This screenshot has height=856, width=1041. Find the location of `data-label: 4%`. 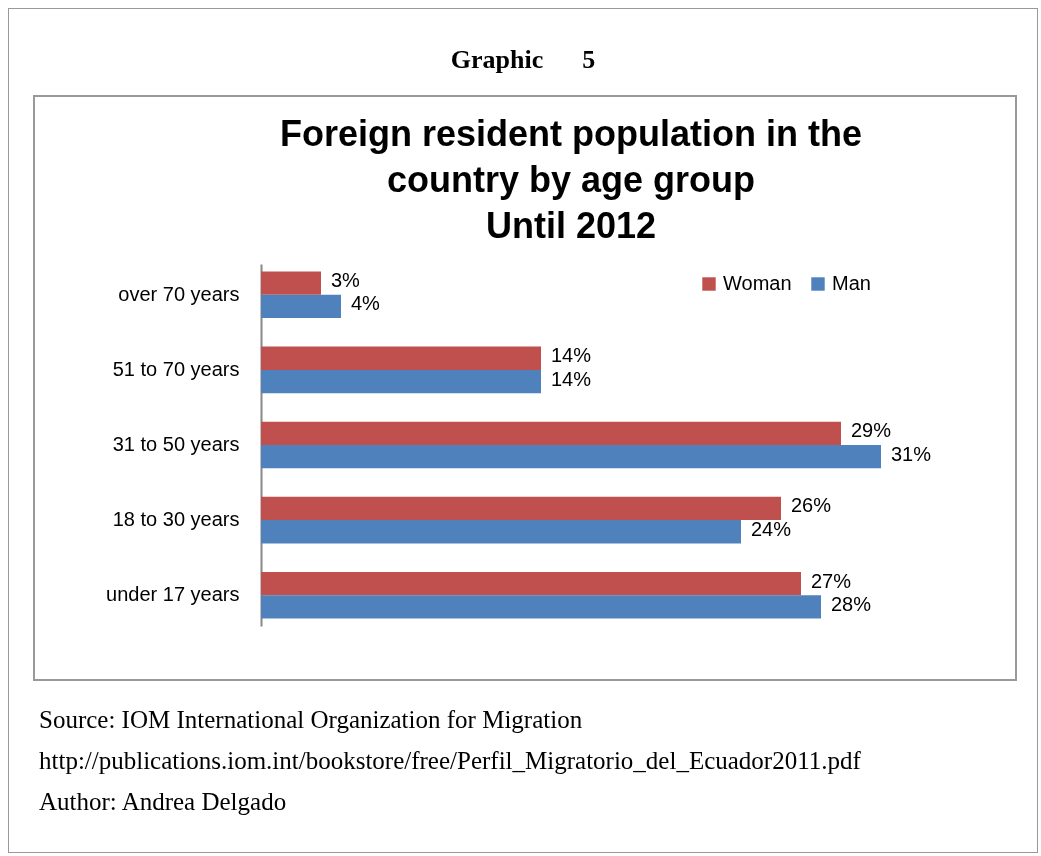

data-label: 4% is located at coordinates (366, 303).